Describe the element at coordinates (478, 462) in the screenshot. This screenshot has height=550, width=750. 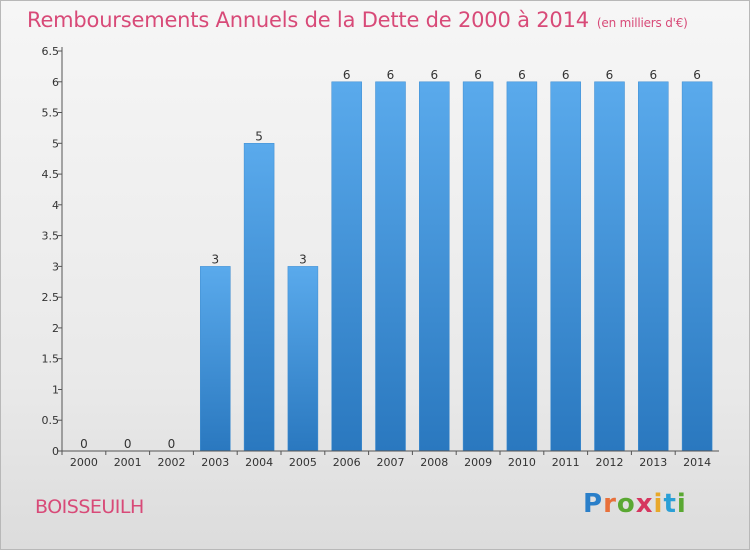
I see `x-tick-label-2009: 2009` at that location.